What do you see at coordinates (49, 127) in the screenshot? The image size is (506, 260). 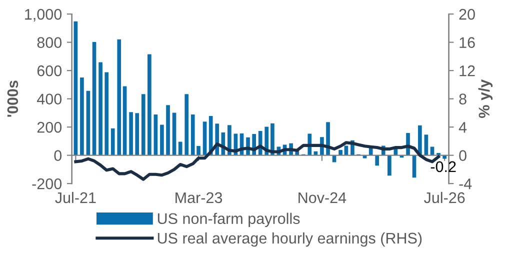 I see `y-tick-label: 200` at bounding box center [49, 127].